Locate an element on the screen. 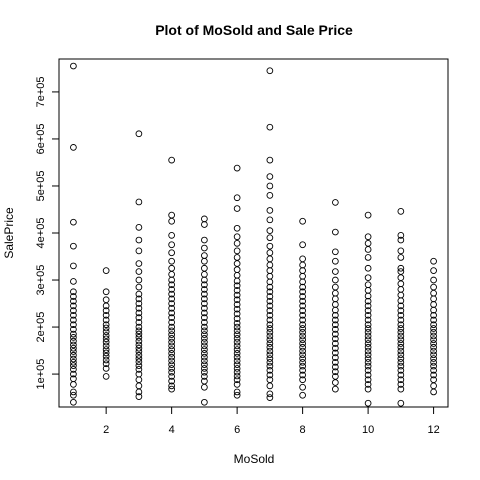  x-tick-label: 6 is located at coordinates (237, 430).